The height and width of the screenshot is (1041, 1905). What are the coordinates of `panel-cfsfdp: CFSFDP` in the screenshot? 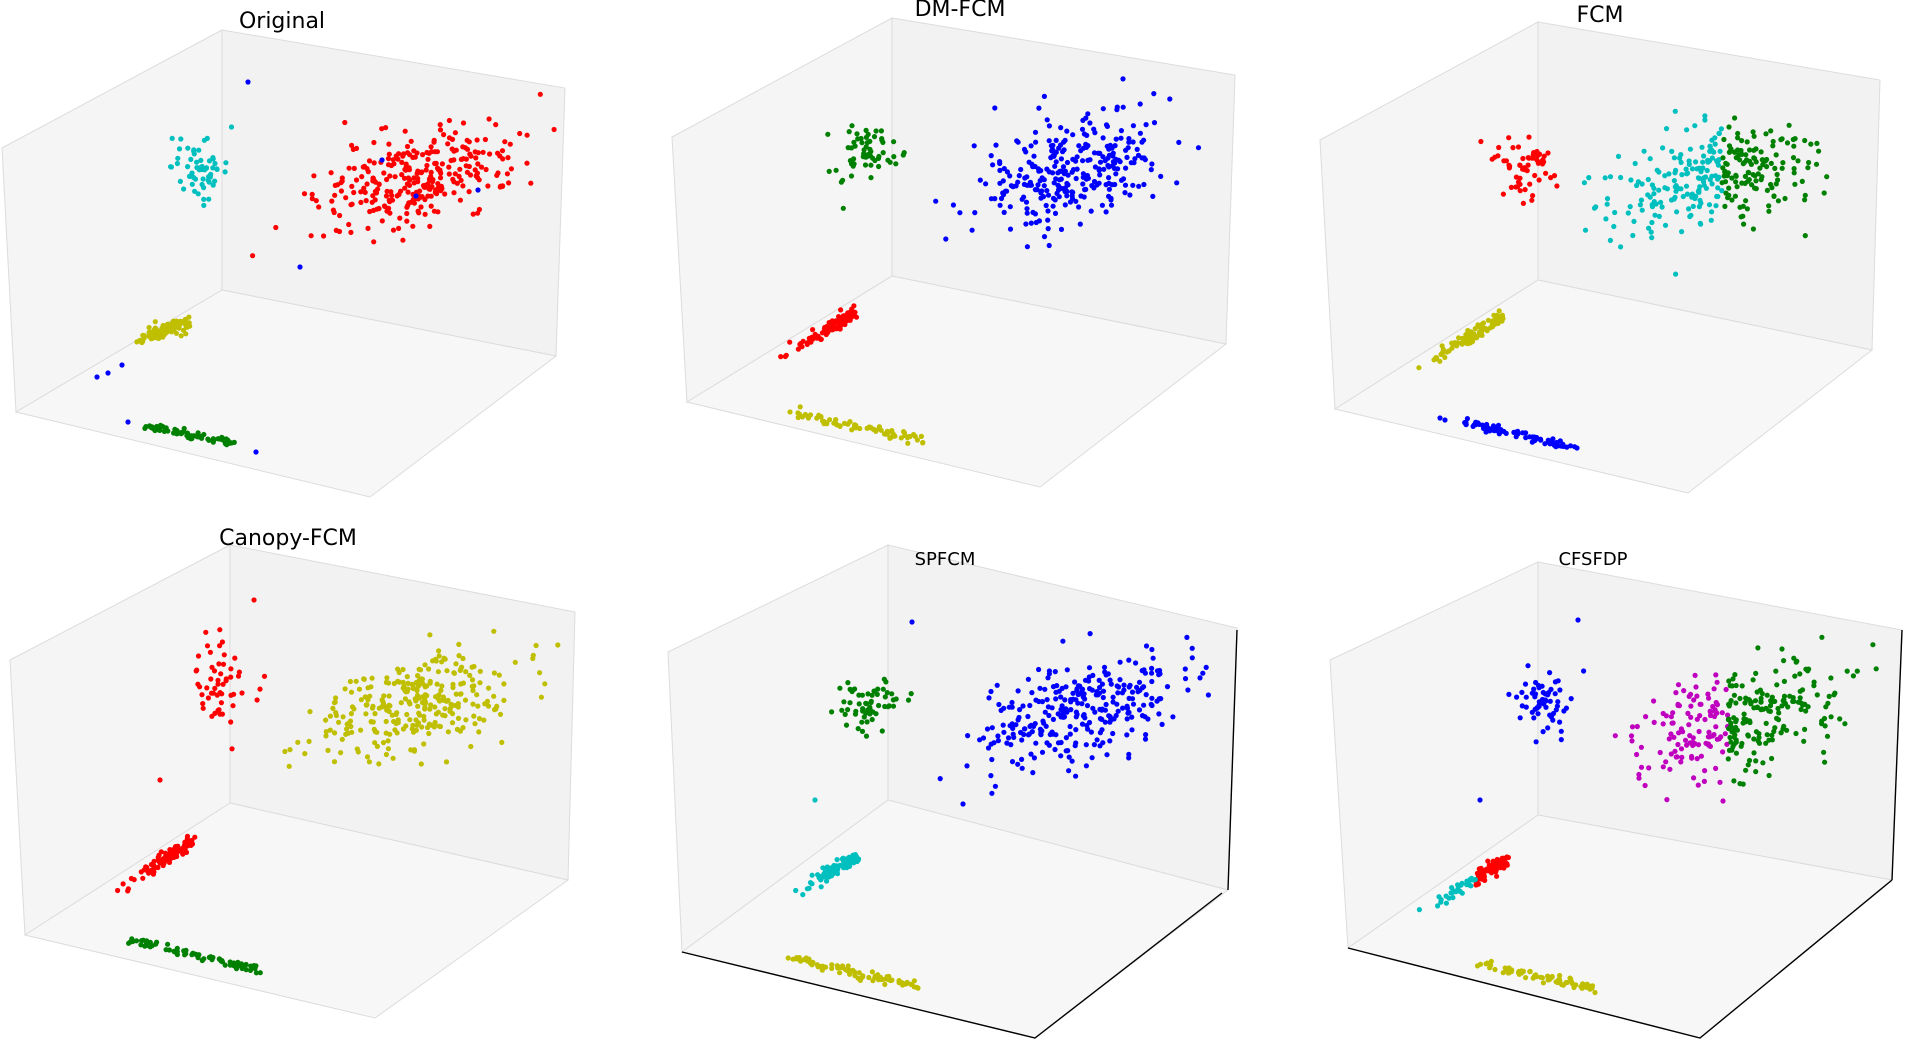 It's located at (1616, 794).